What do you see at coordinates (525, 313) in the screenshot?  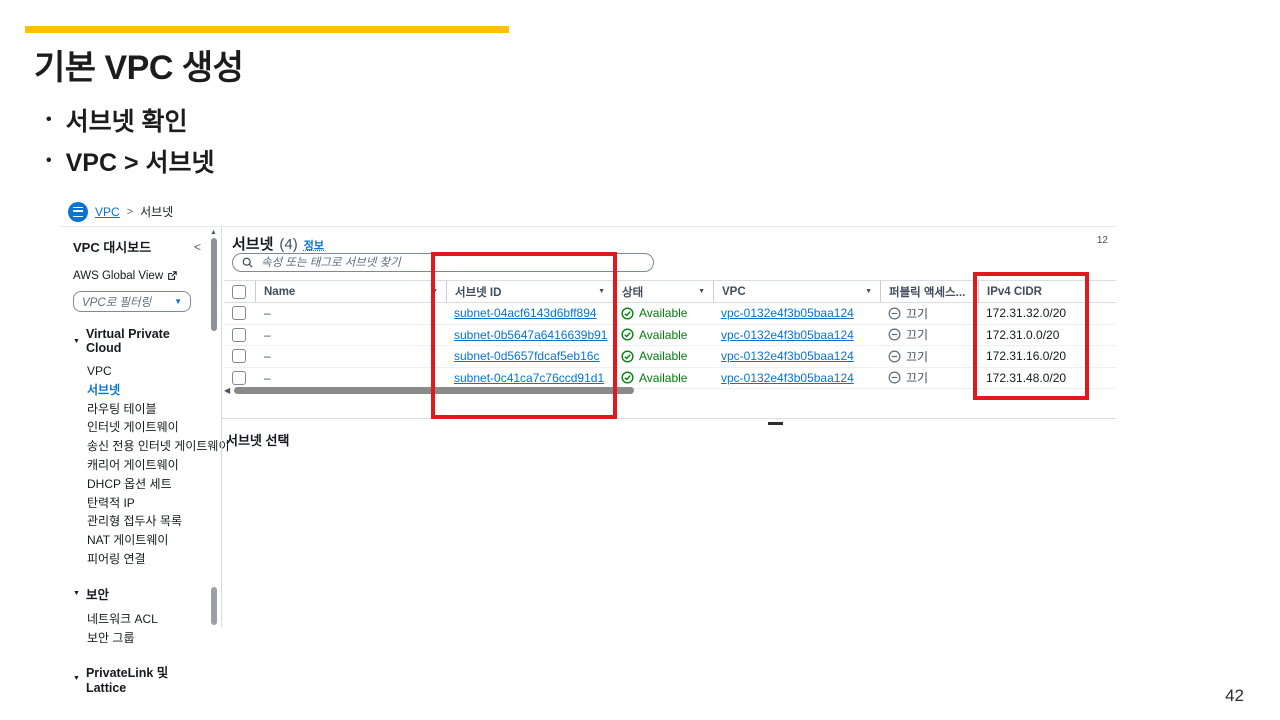 I see `subnet-id-link: subnet-04acf6143d6bff894` at bounding box center [525, 313].